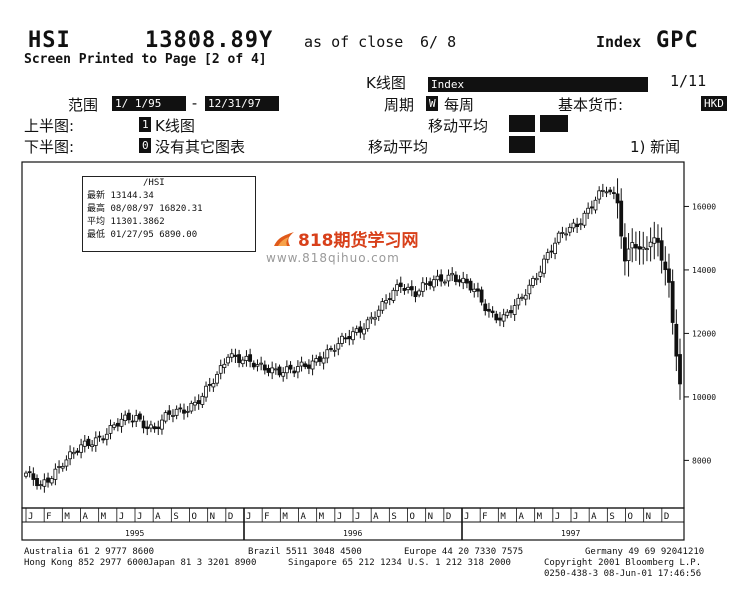 The image size is (750, 615). I want to click on page-indicator: 1/11, so click(688, 81).